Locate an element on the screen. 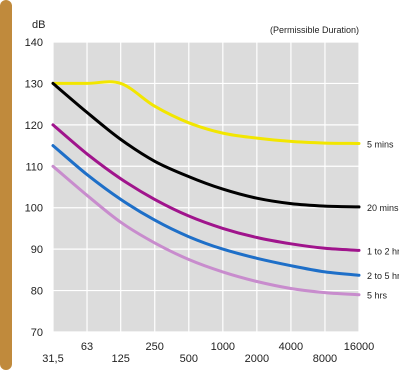 This screenshot has height=377, width=399. x-tick-label: 4000 is located at coordinates (291, 347).